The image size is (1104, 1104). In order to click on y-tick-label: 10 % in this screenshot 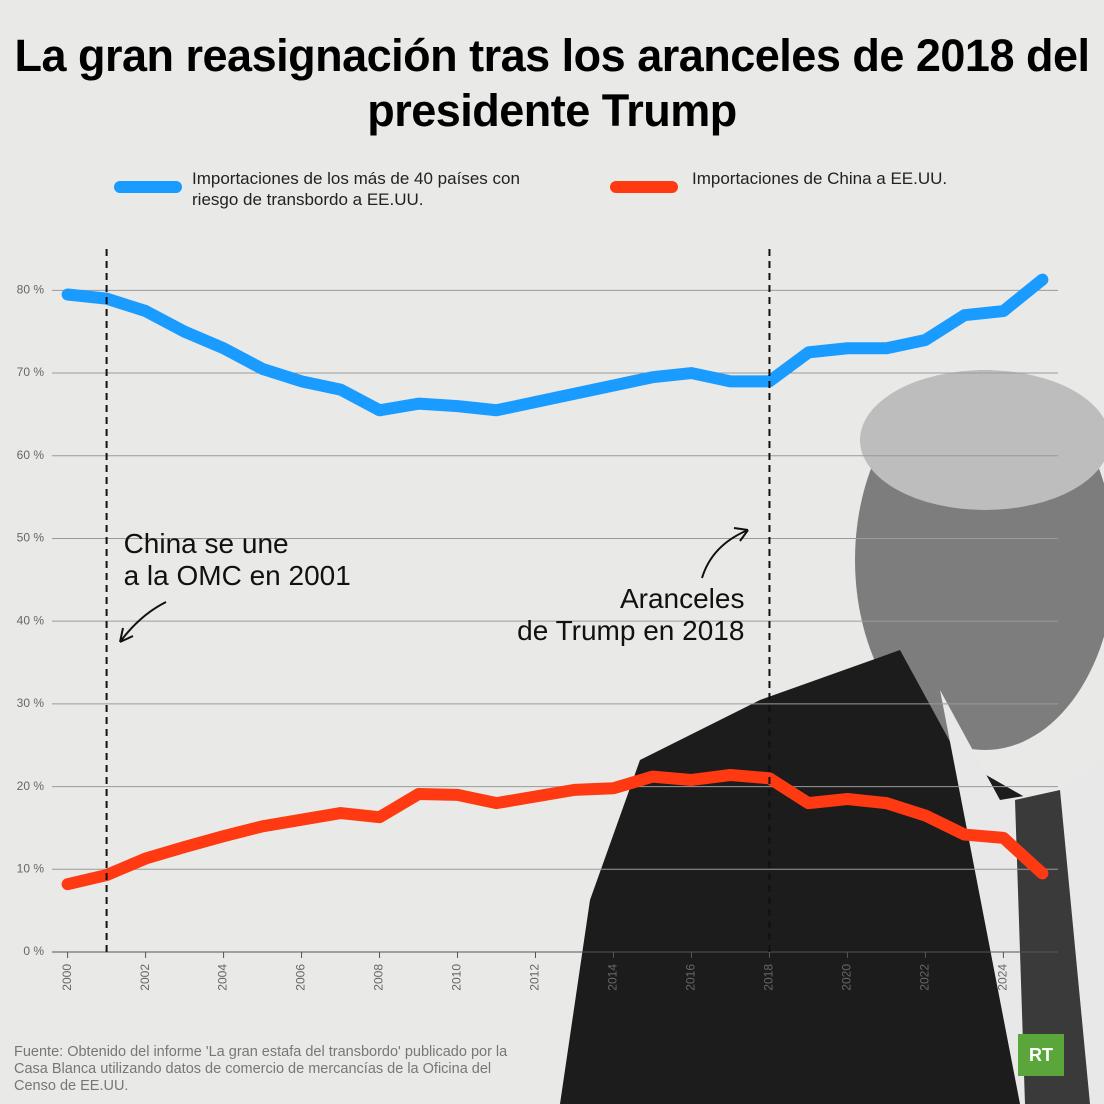, I will do `click(31, 868)`.